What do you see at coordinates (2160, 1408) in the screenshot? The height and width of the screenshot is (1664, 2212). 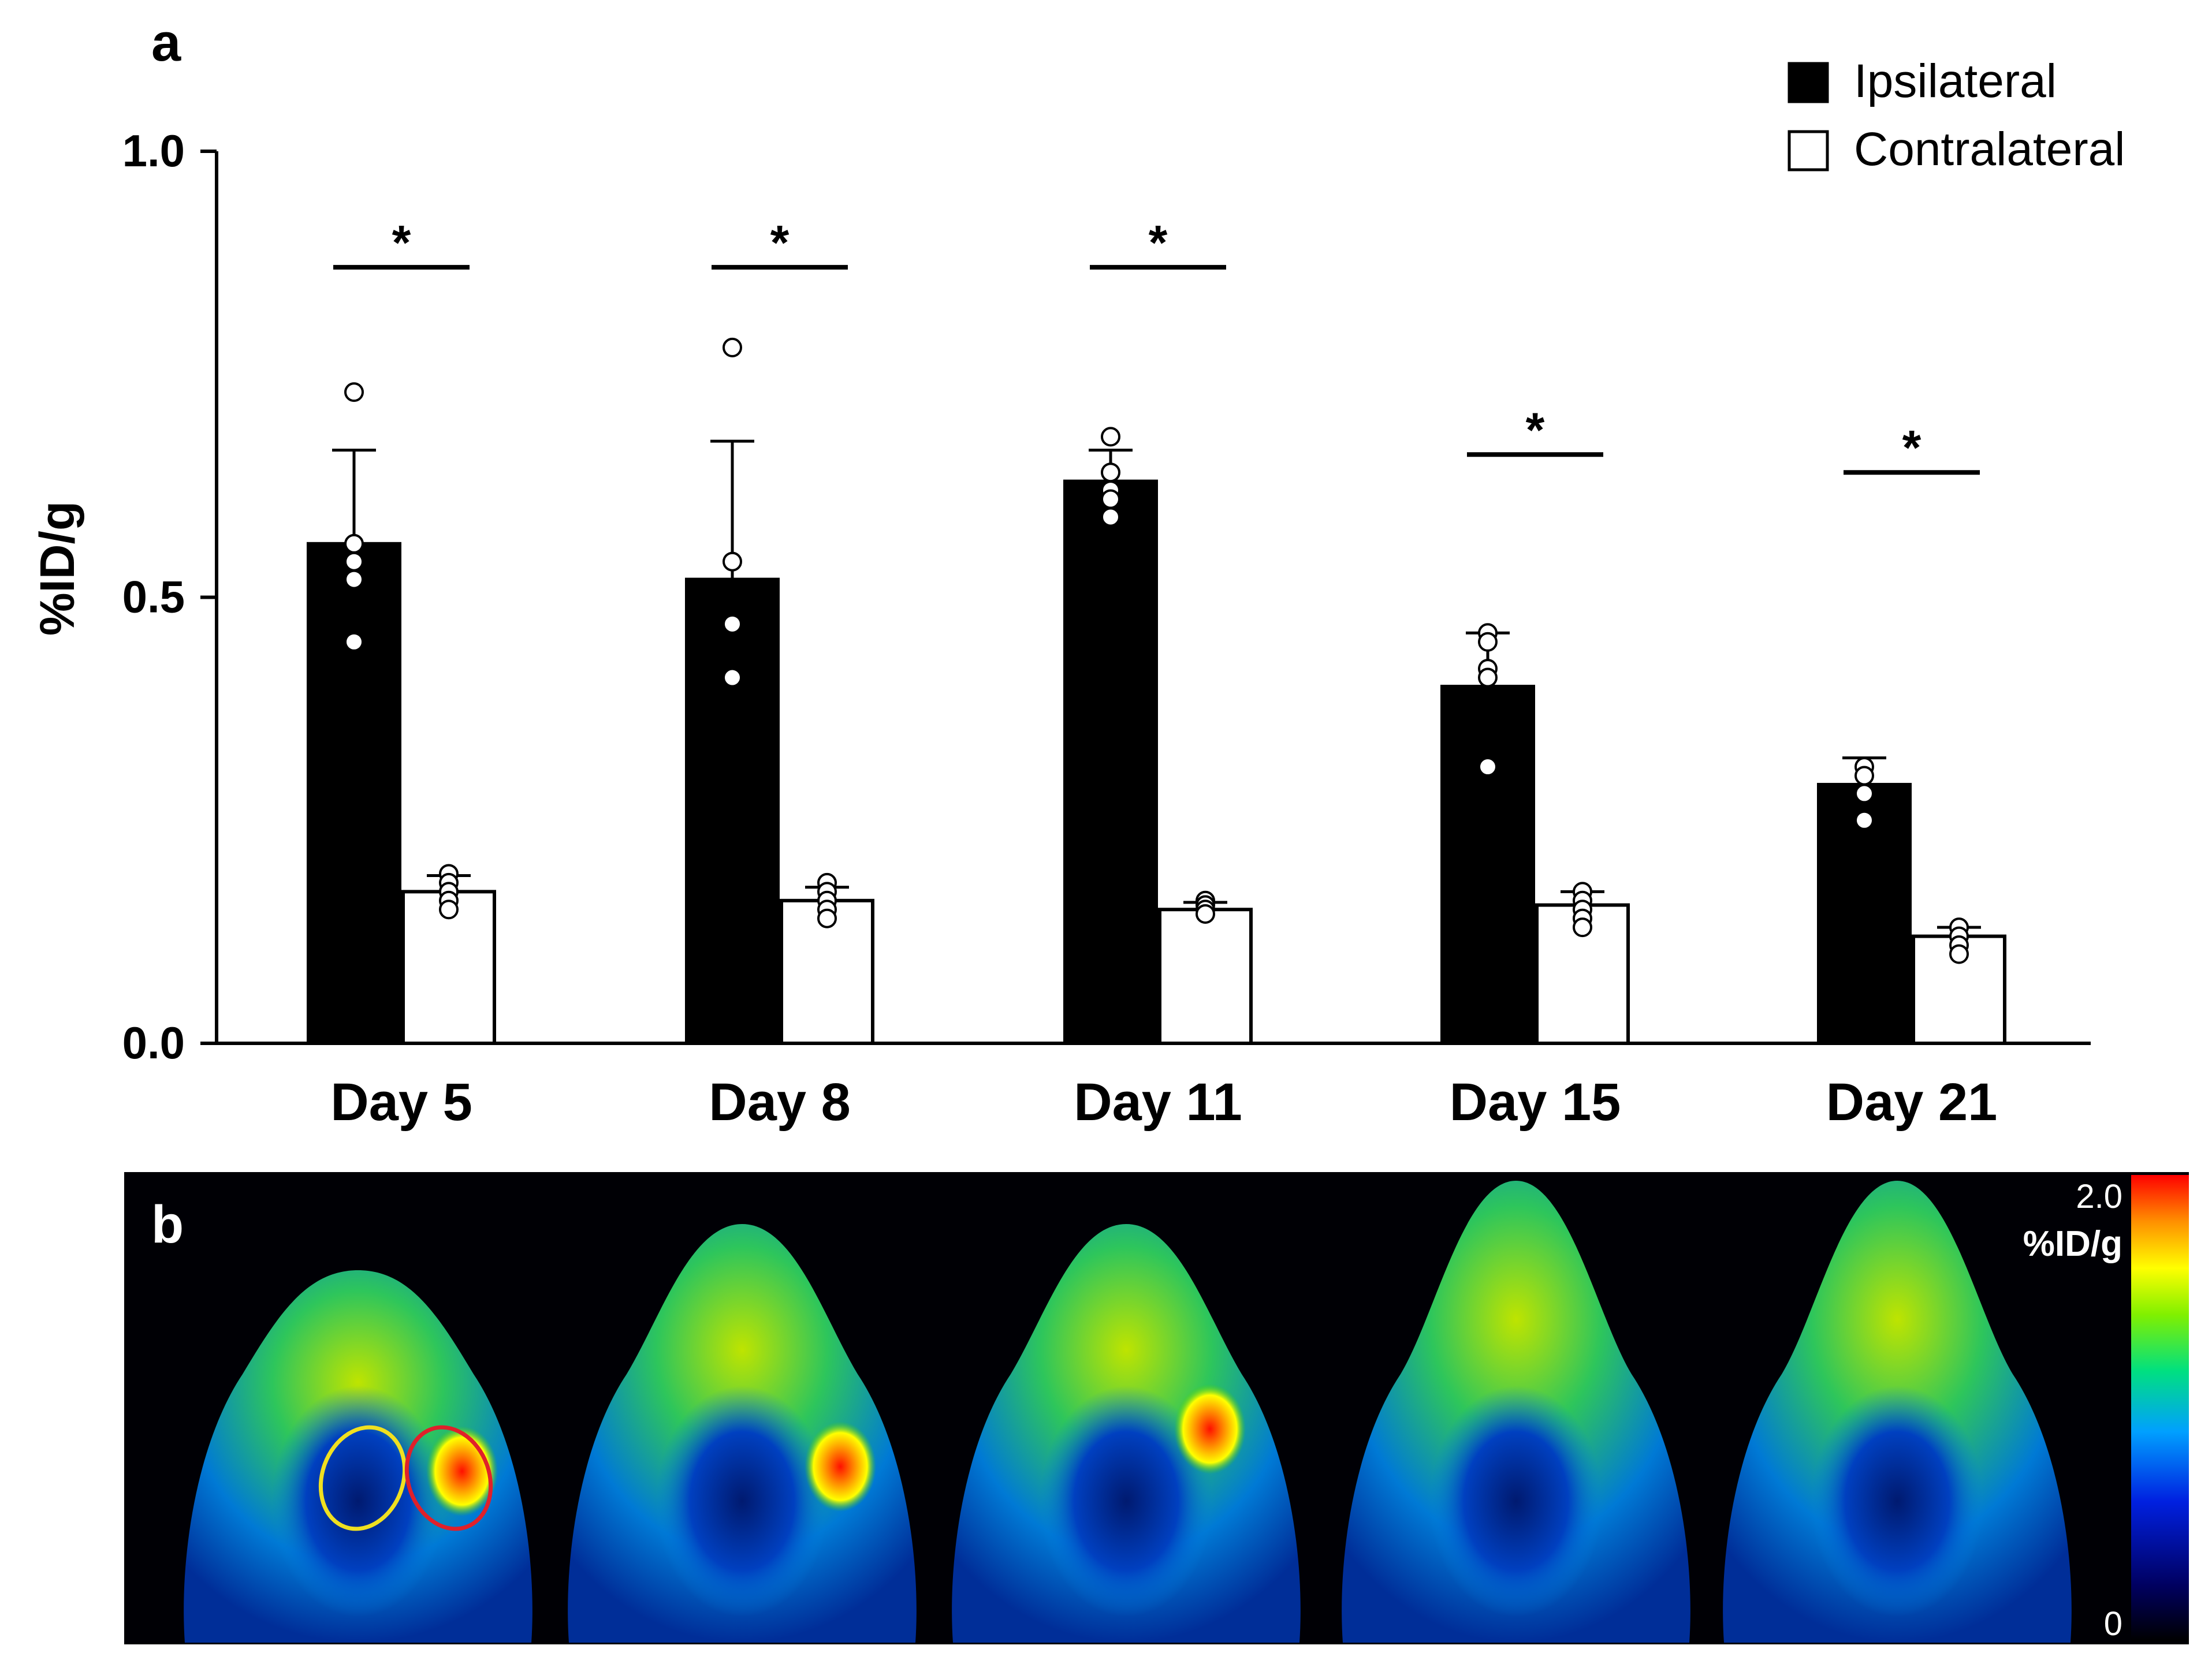 I see `colorbar` at bounding box center [2160, 1408].